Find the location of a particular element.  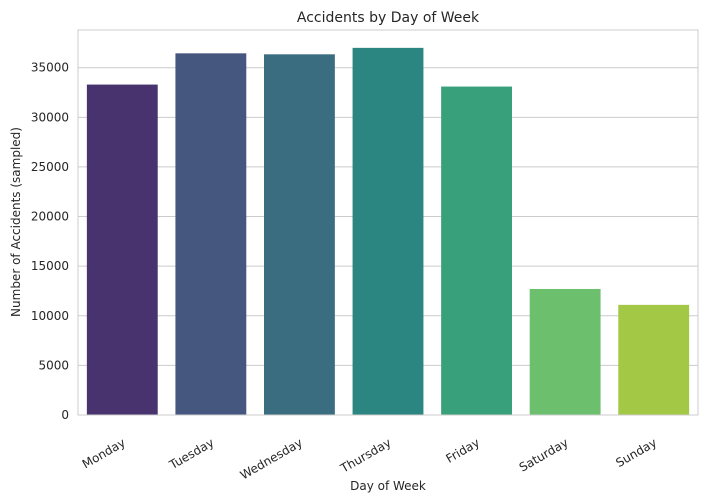

y-axis-label: Number of Accidents (sampled) is located at coordinates (16, 222).